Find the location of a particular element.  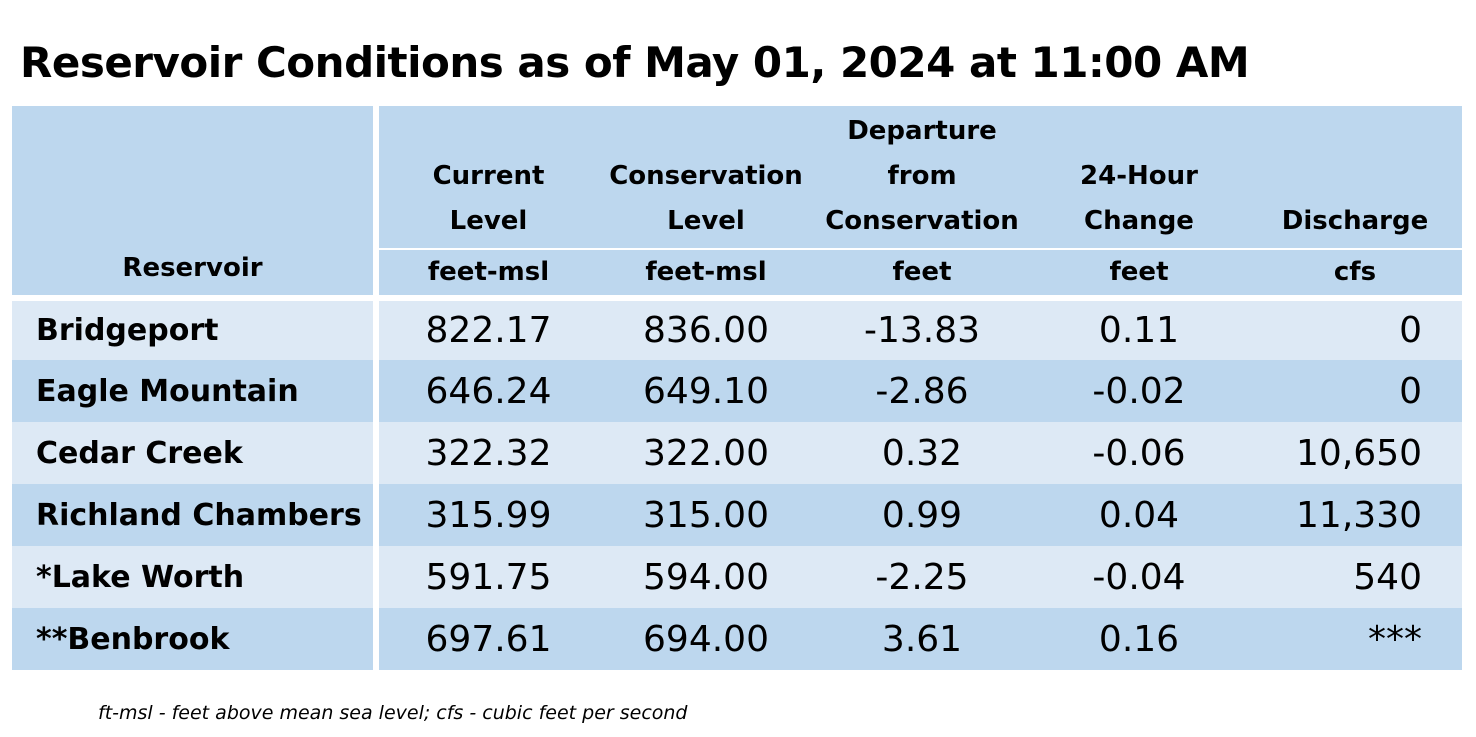

reservoir-name: *Lake Worth is located at coordinates (195, 577).